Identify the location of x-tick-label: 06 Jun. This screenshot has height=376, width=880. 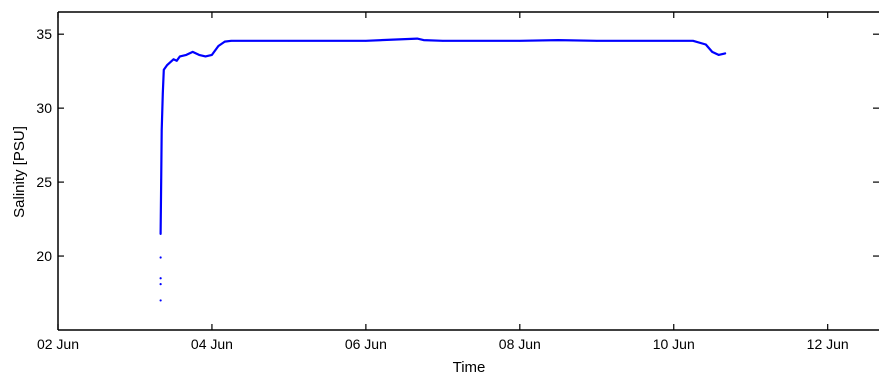
(366, 344).